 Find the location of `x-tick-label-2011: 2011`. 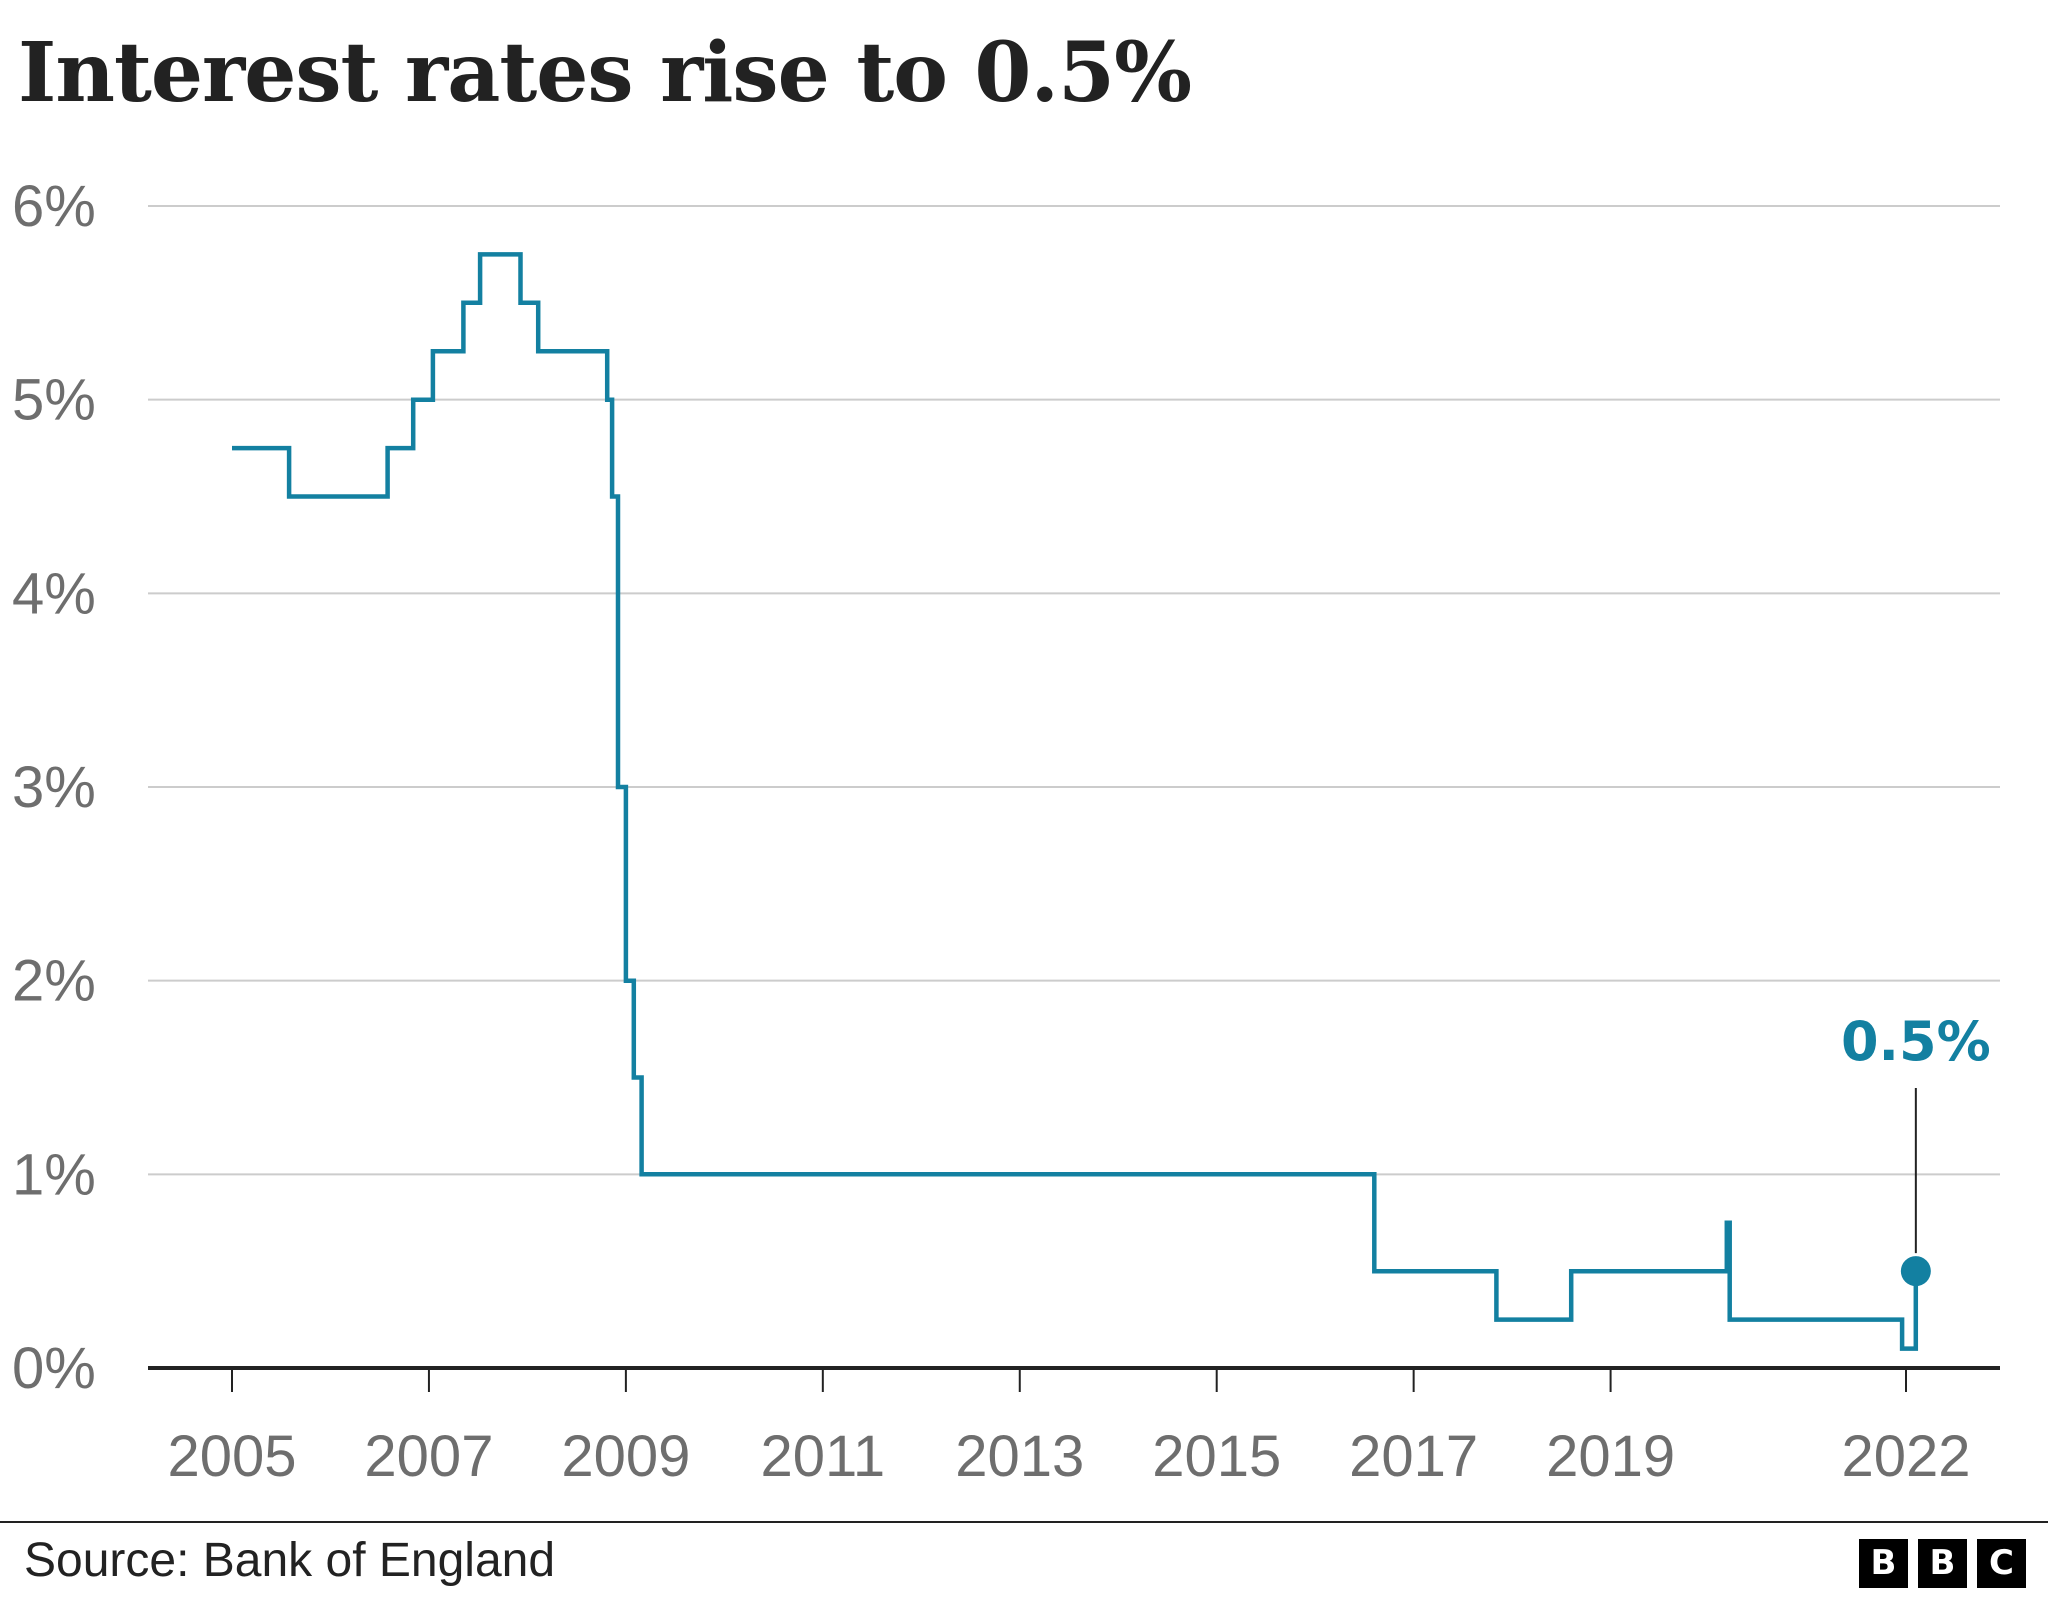

x-tick-label-2011: 2011 is located at coordinates (822, 1456).